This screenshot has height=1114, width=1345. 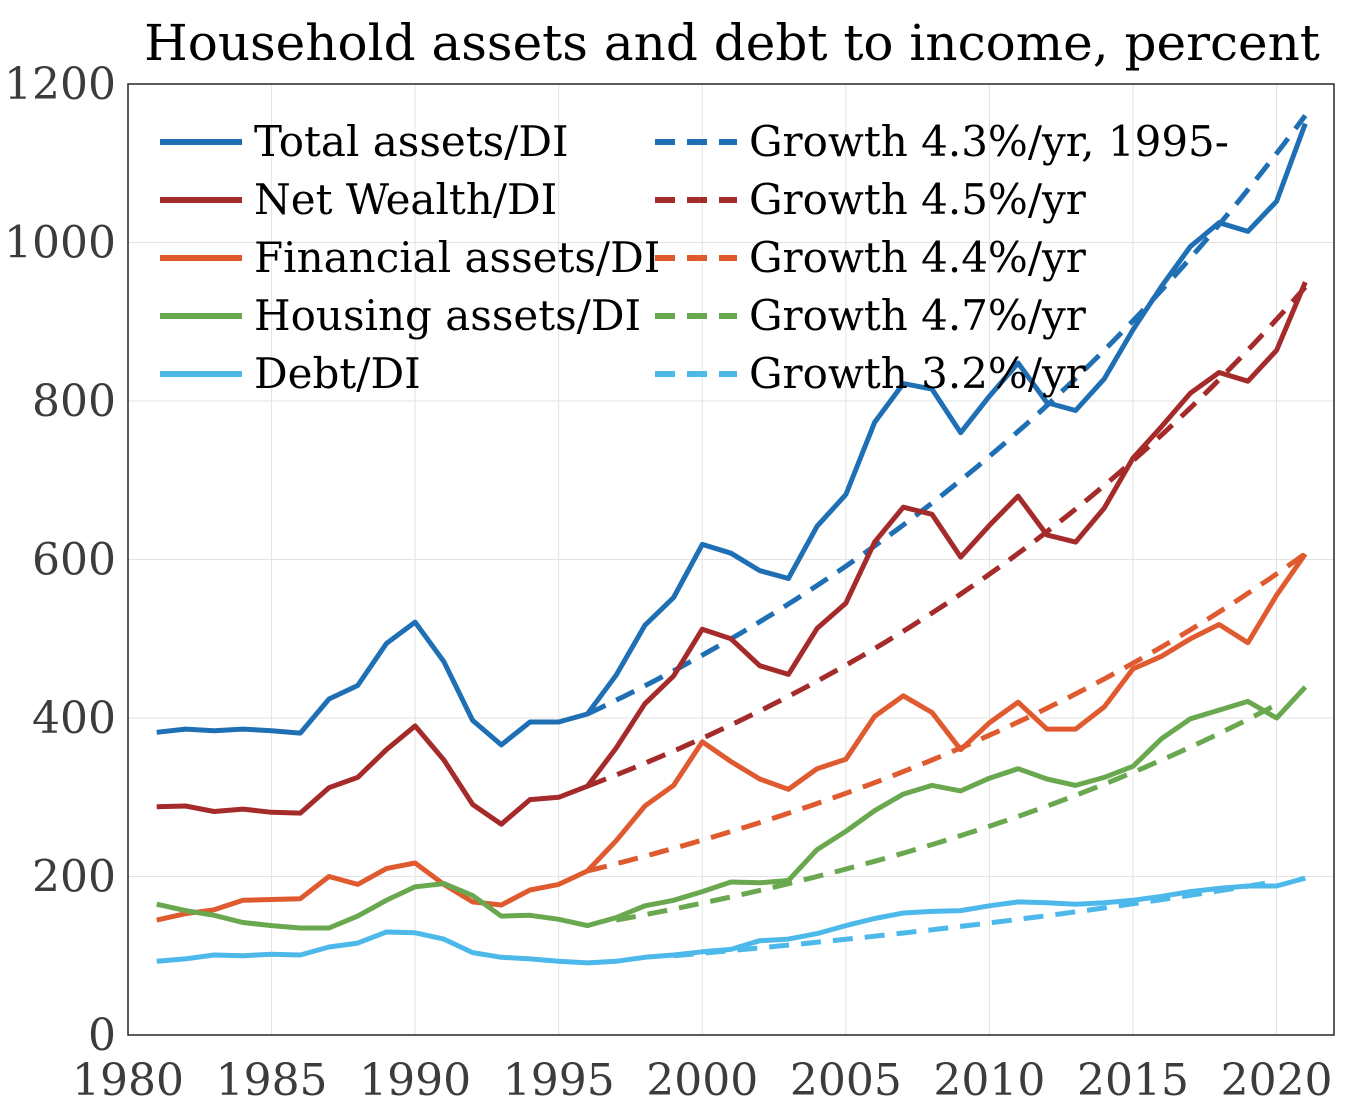 I want to click on x-tick-label: 1985, so click(x=272, y=1080).